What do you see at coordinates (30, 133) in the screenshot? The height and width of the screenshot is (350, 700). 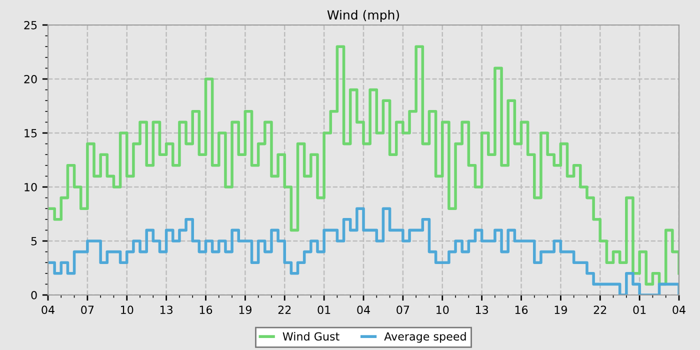 I see `y-tick-label: 15` at bounding box center [30, 133].